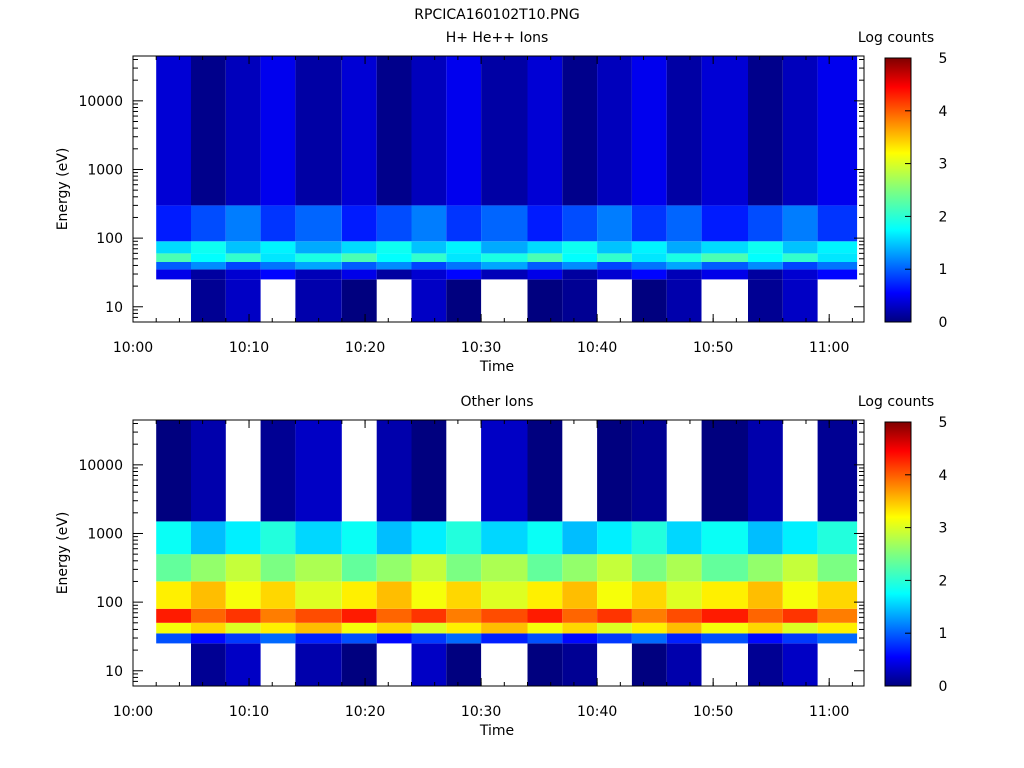 This screenshot has height=768, width=1024. What do you see at coordinates (943, 59) in the screenshot?
I see `colorbar-tick-label: 5` at bounding box center [943, 59].